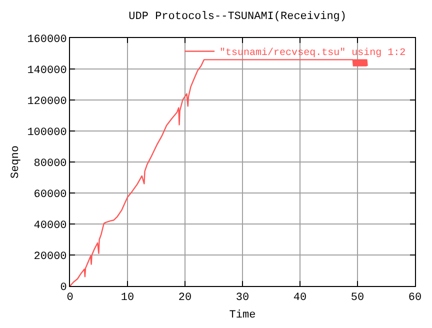 The width and height of the screenshot is (432, 328). I want to click on y-tick-label: 100000, so click(47, 132).